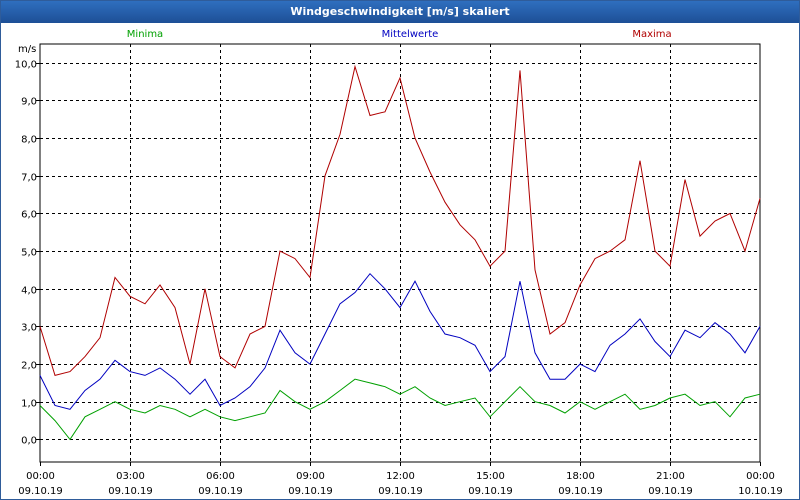  I want to click on y-tick-label: 3,0, so click(29, 328).